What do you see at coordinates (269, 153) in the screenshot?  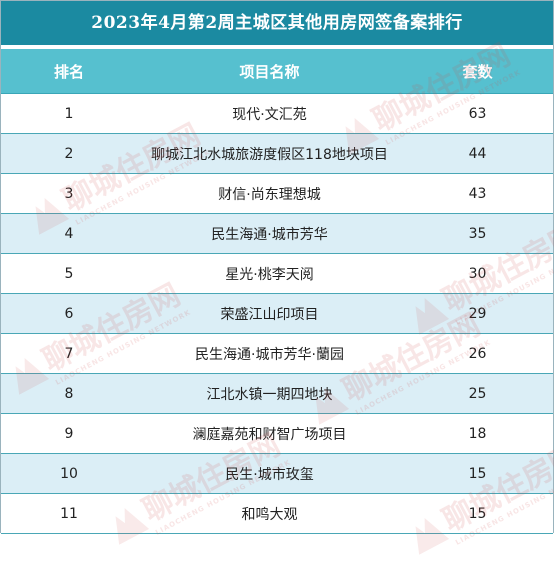 I see `project-name-cell: 聊城江北水城旅游度假区118地块项目` at bounding box center [269, 153].